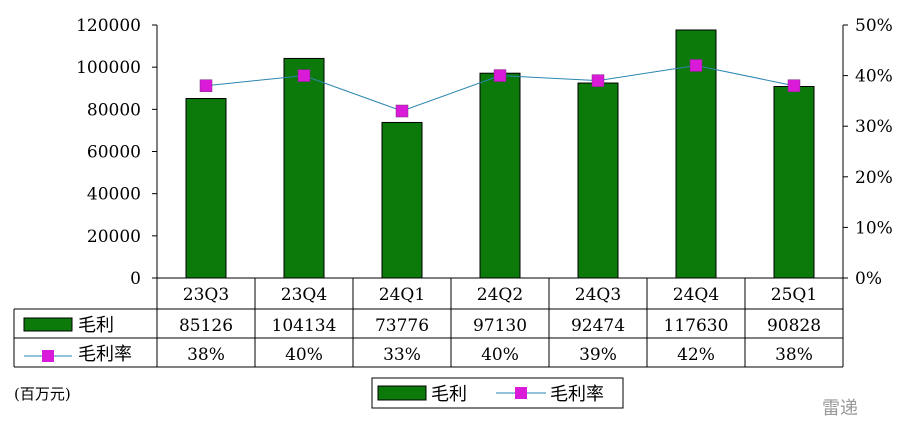  Describe the element at coordinates (105, 354) in the screenshot. I see `table-row-label-margin: 毛利率` at that location.